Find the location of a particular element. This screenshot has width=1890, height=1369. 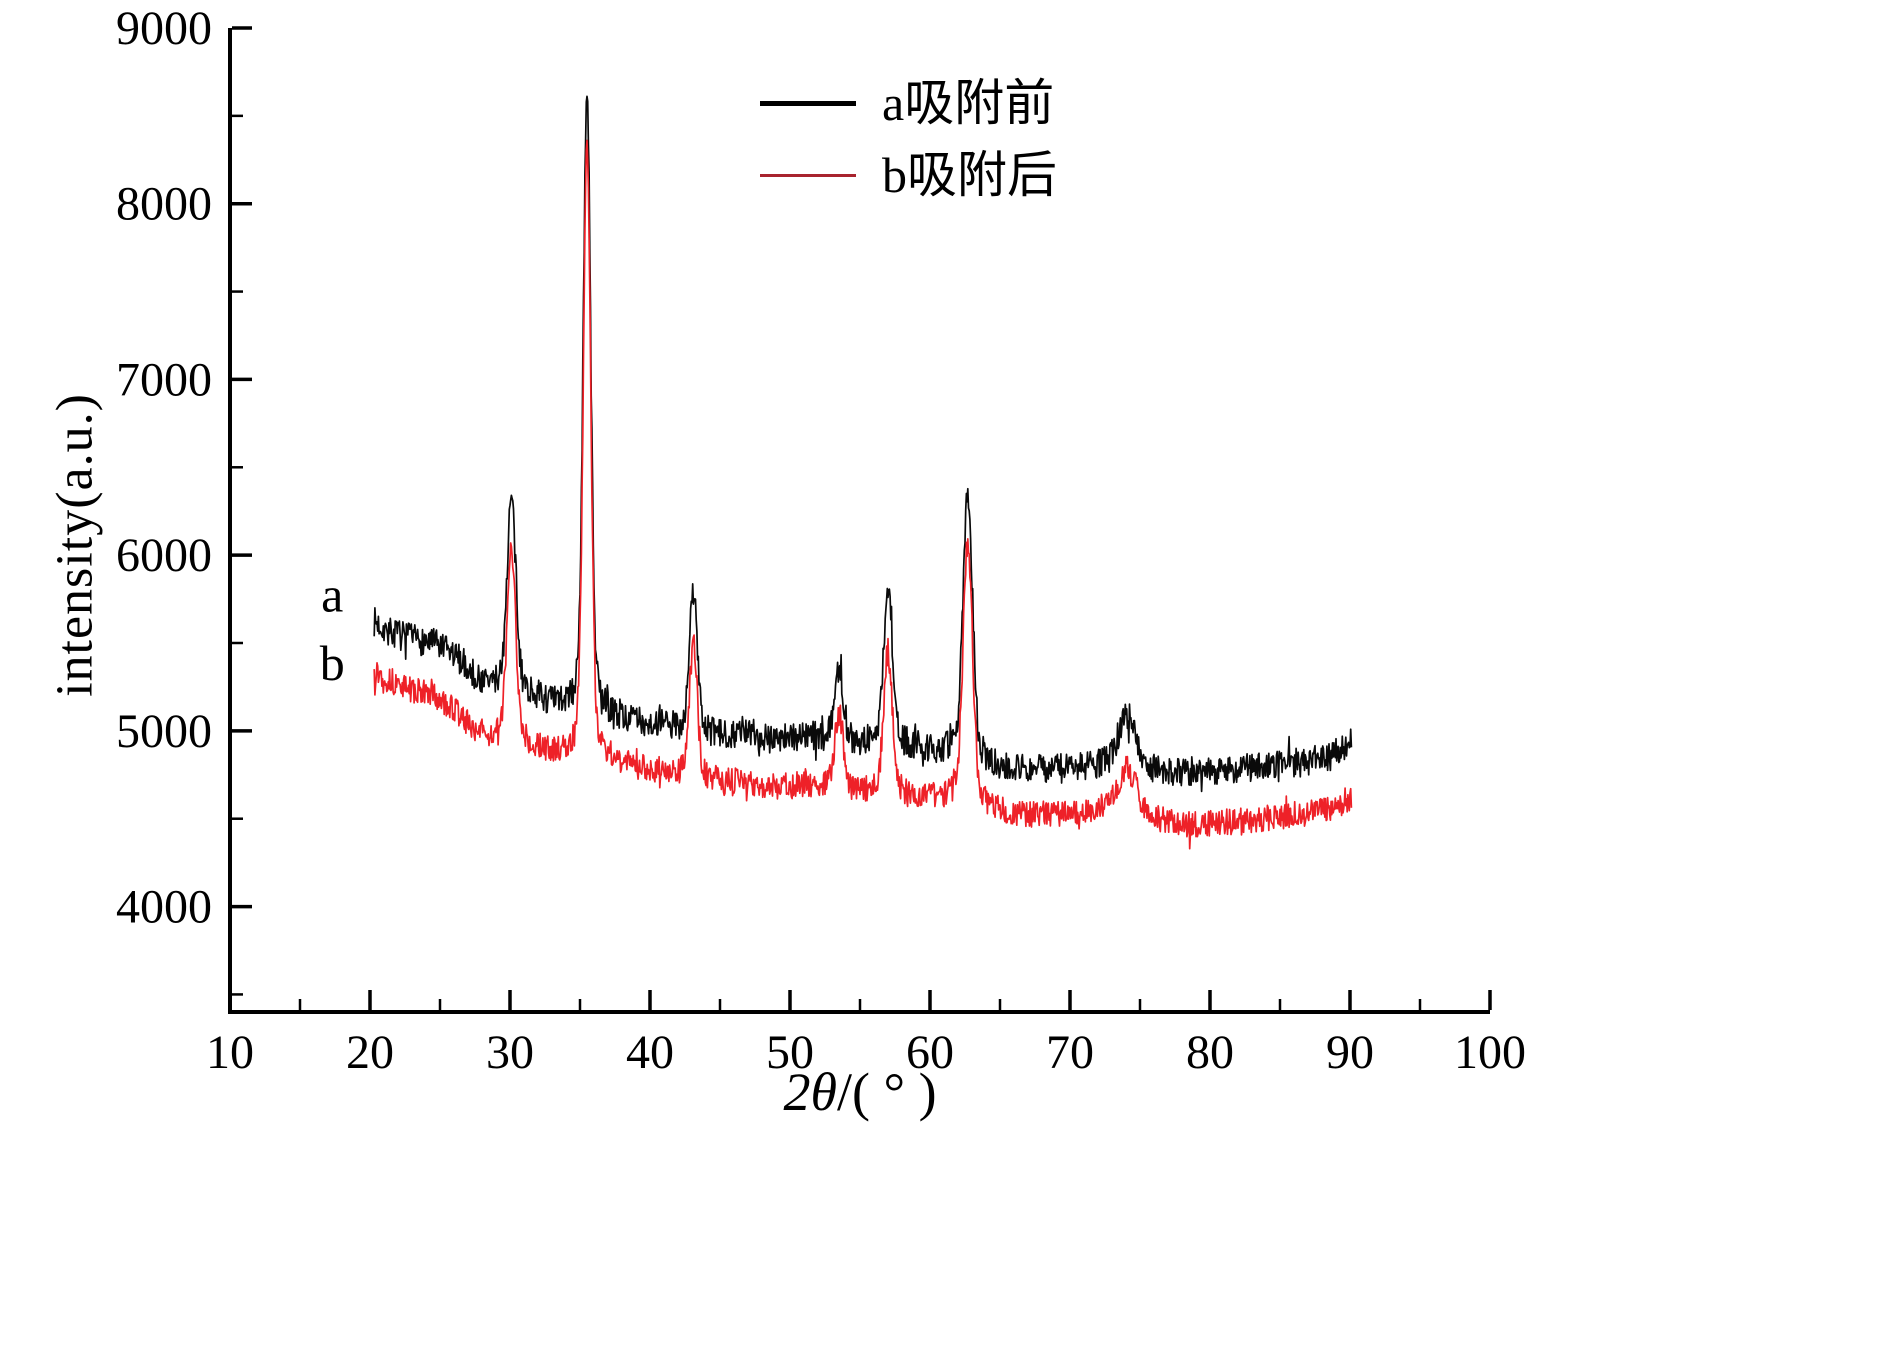

x-tick-label: 100 is located at coordinates (1490, 1052).